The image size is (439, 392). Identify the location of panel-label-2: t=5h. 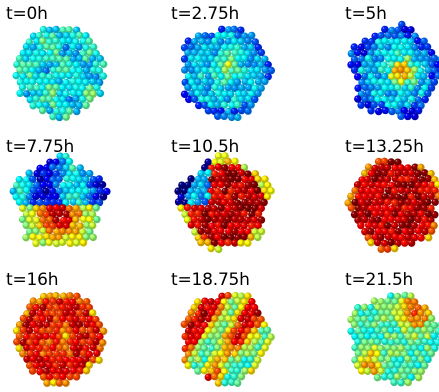
(366, 14).